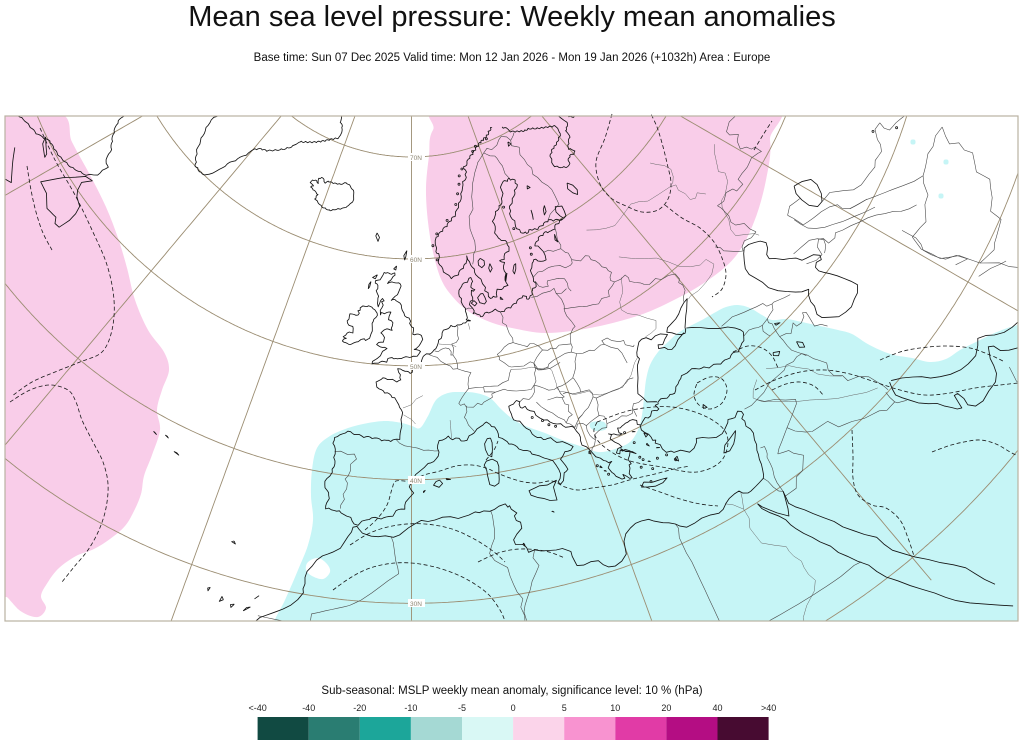  I want to click on svg-text: -5, so click(462, 708).